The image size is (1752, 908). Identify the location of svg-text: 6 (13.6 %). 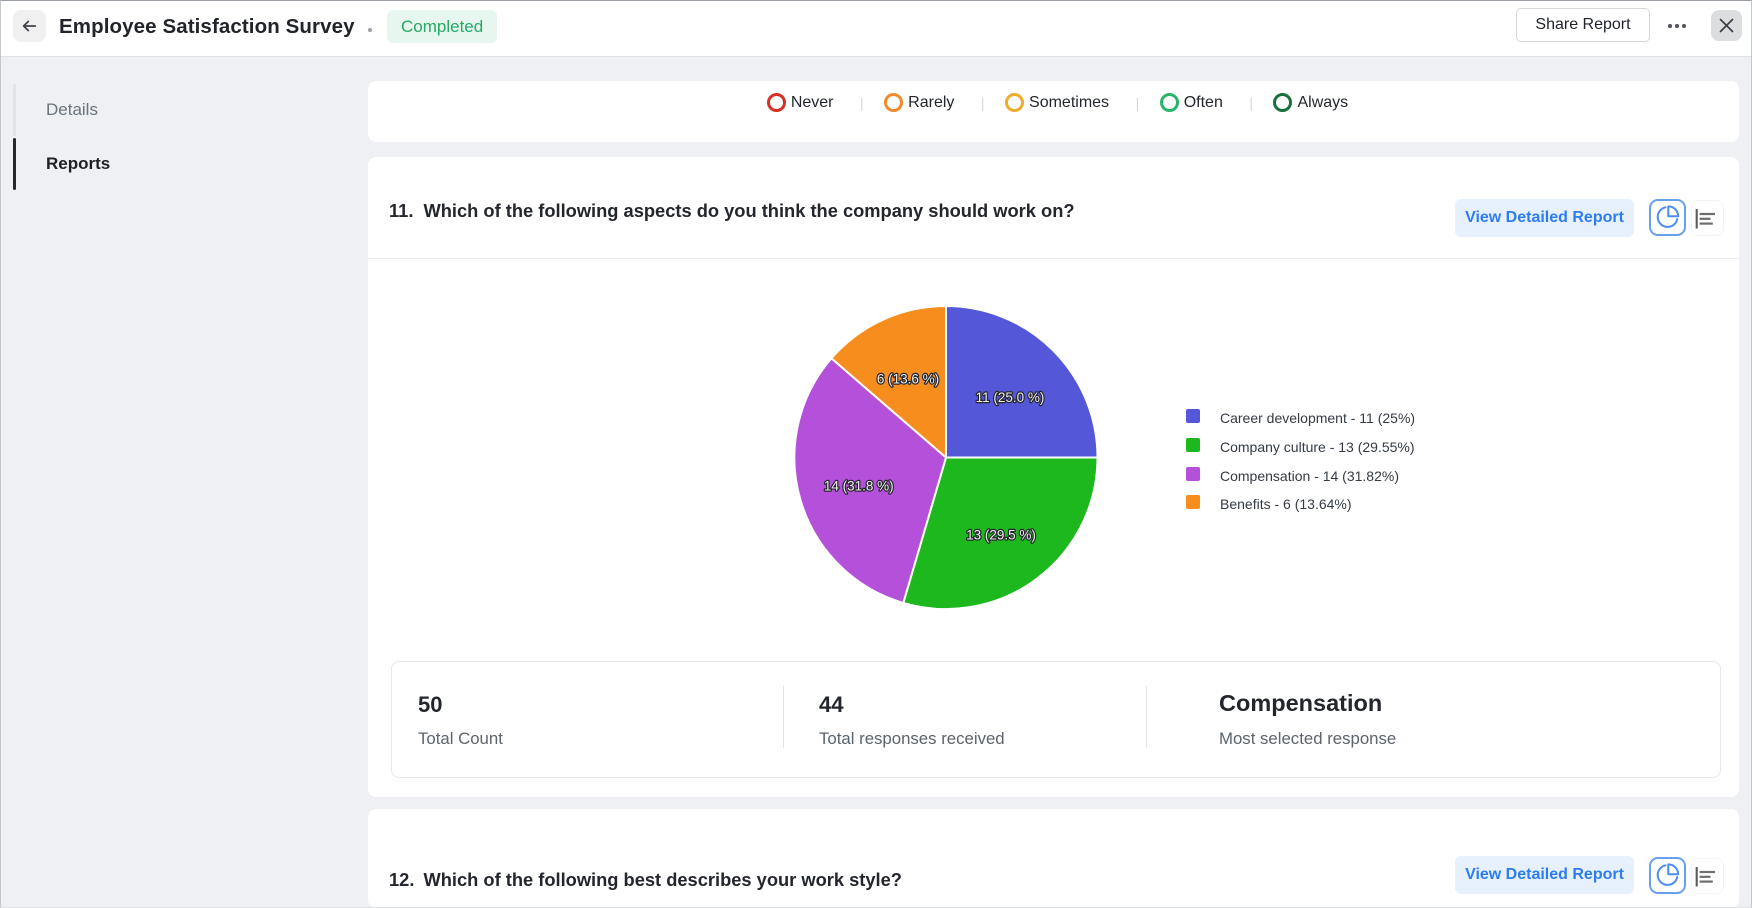
(908, 378).